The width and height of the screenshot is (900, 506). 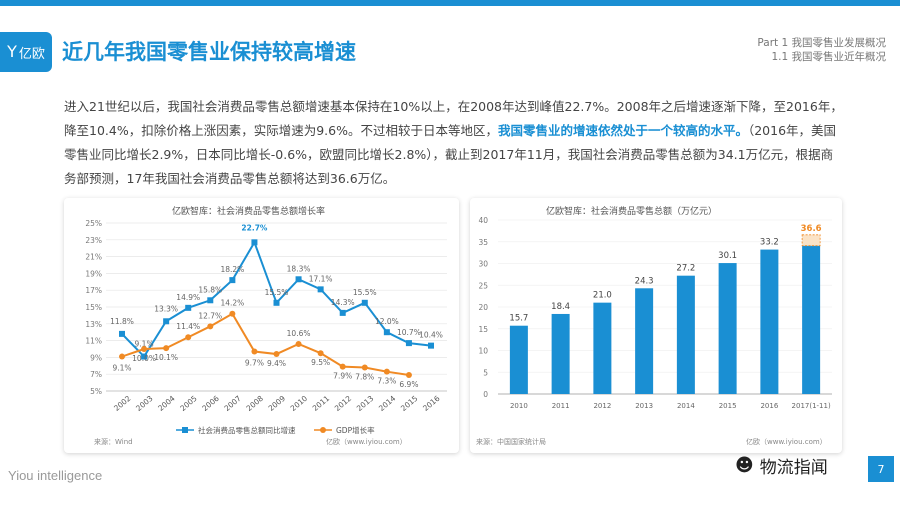 I want to click on data-label: 10.6%, so click(x=299, y=333).